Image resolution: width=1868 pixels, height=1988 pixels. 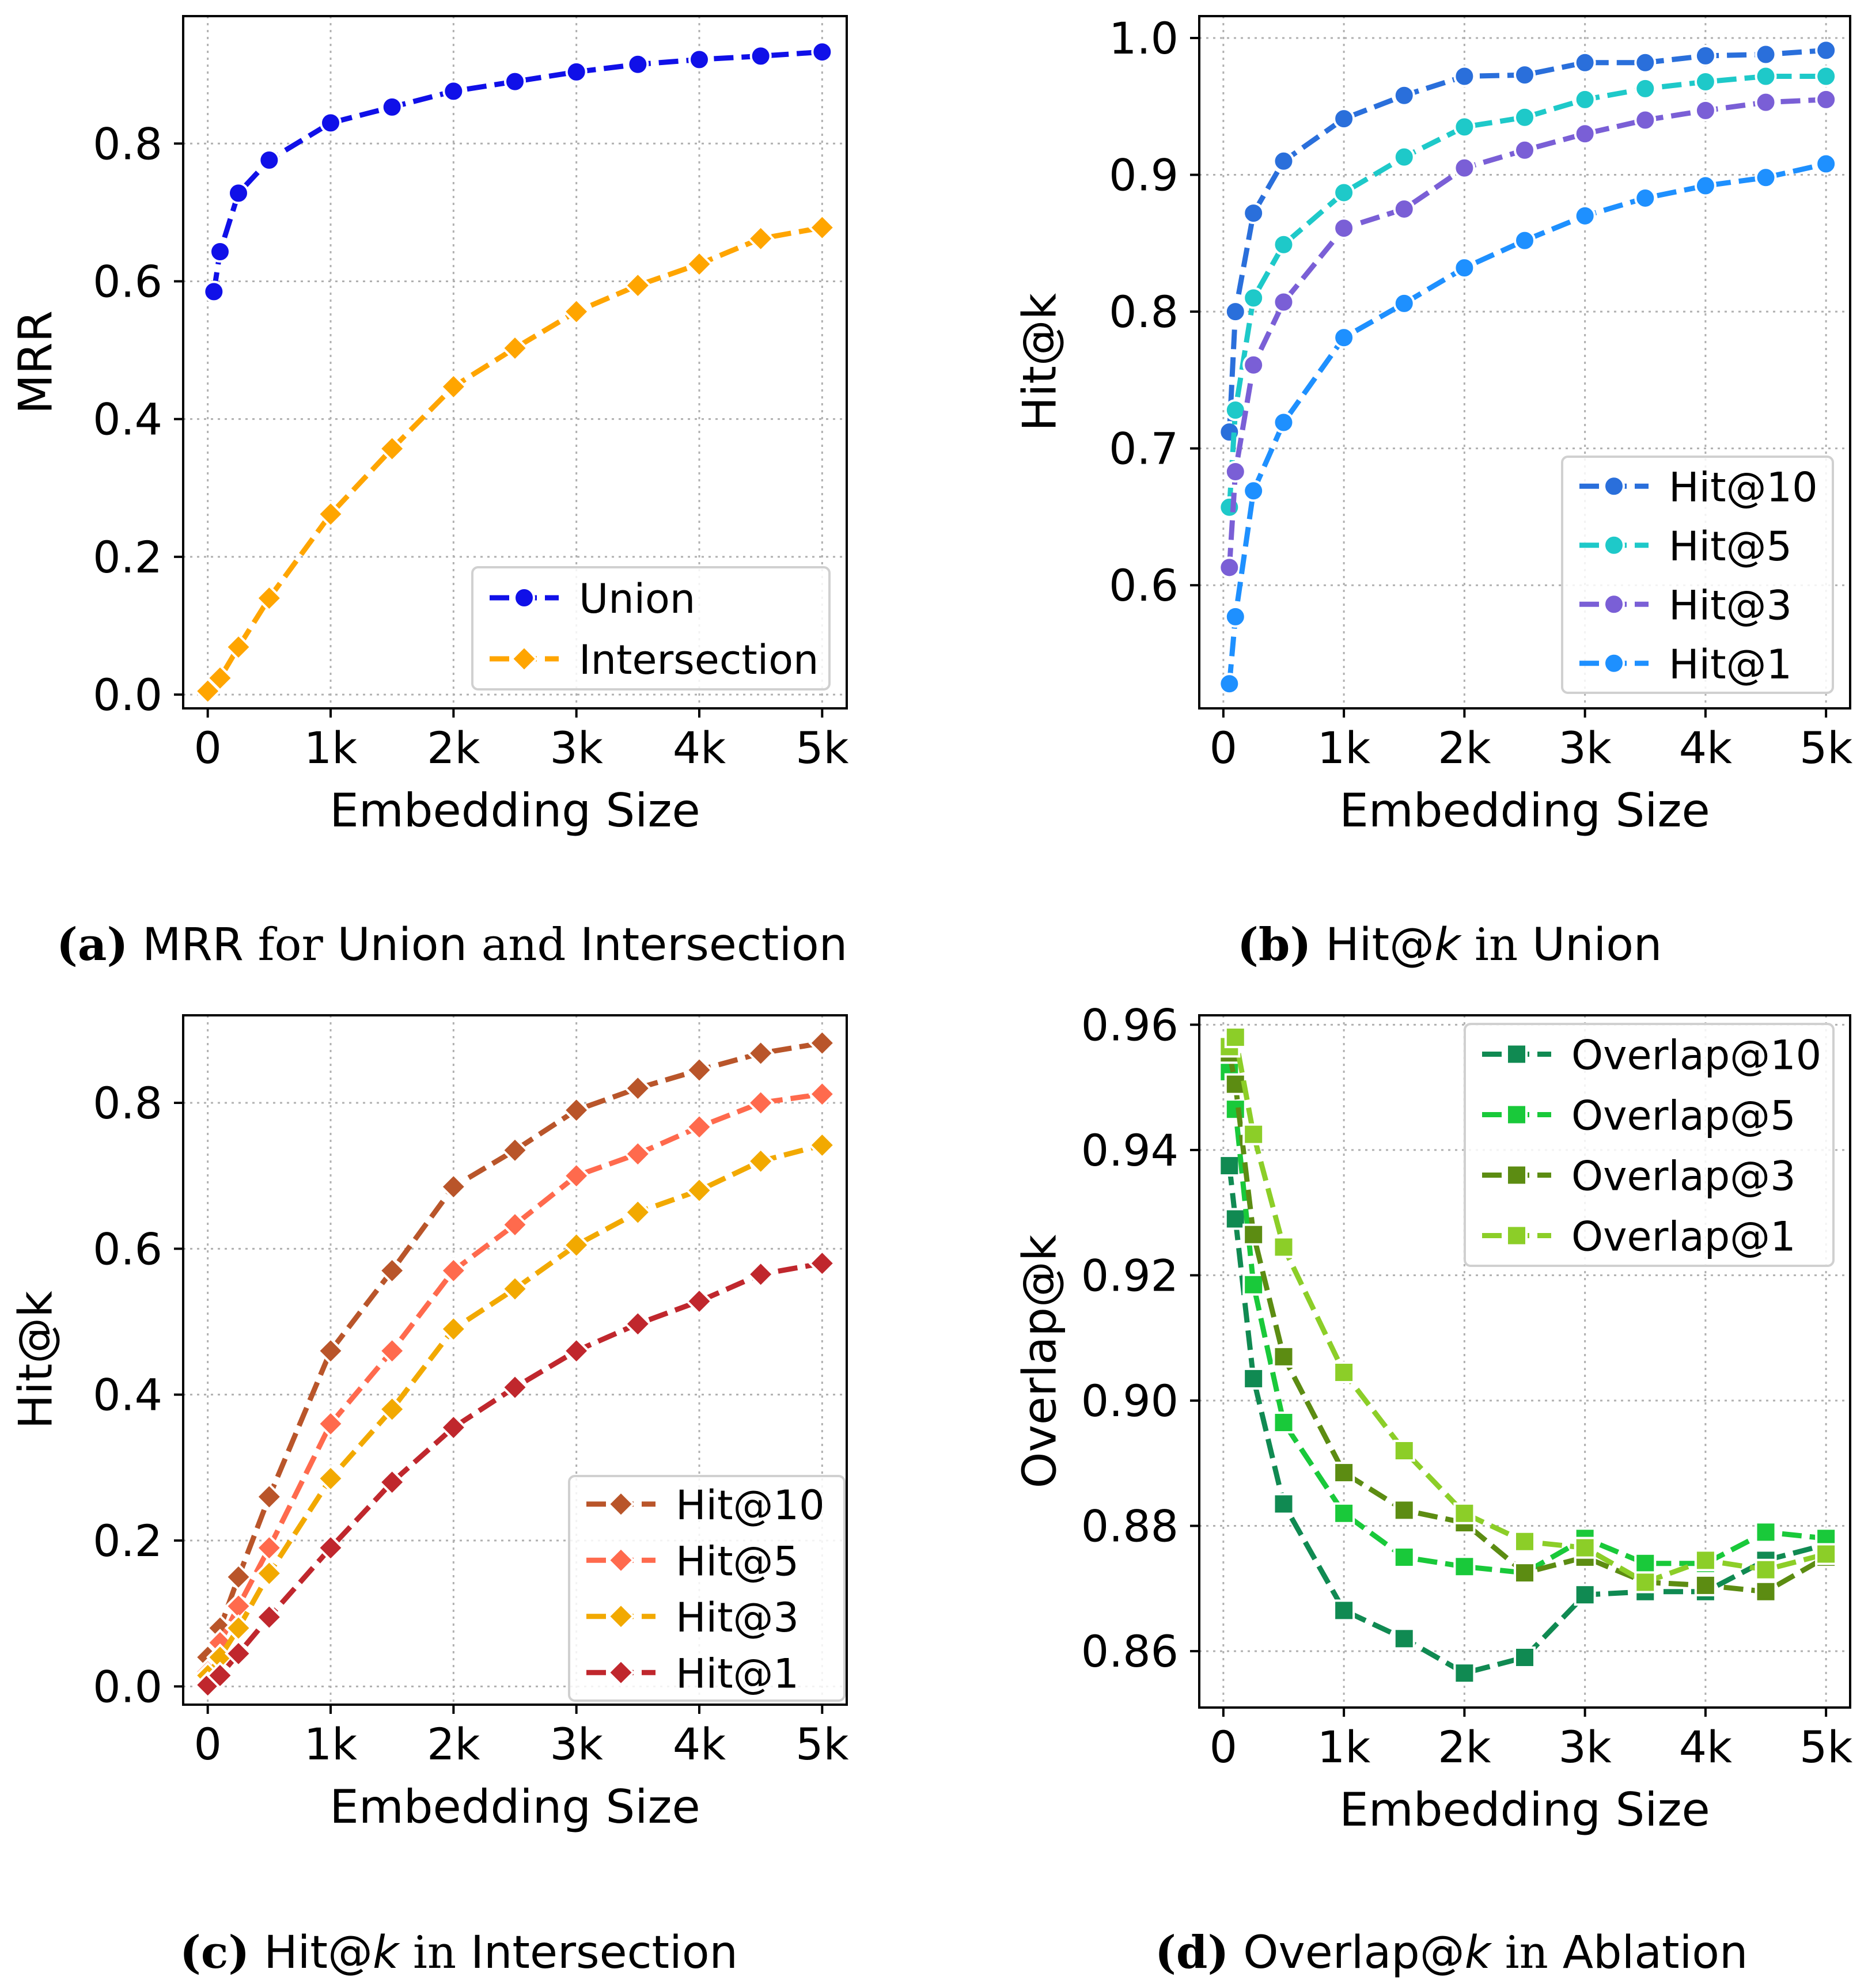 What do you see at coordinates (1684, 1116) in the screenshot?
I see `legend-label: Overlap@5` at bounding box center [1684, 1116].